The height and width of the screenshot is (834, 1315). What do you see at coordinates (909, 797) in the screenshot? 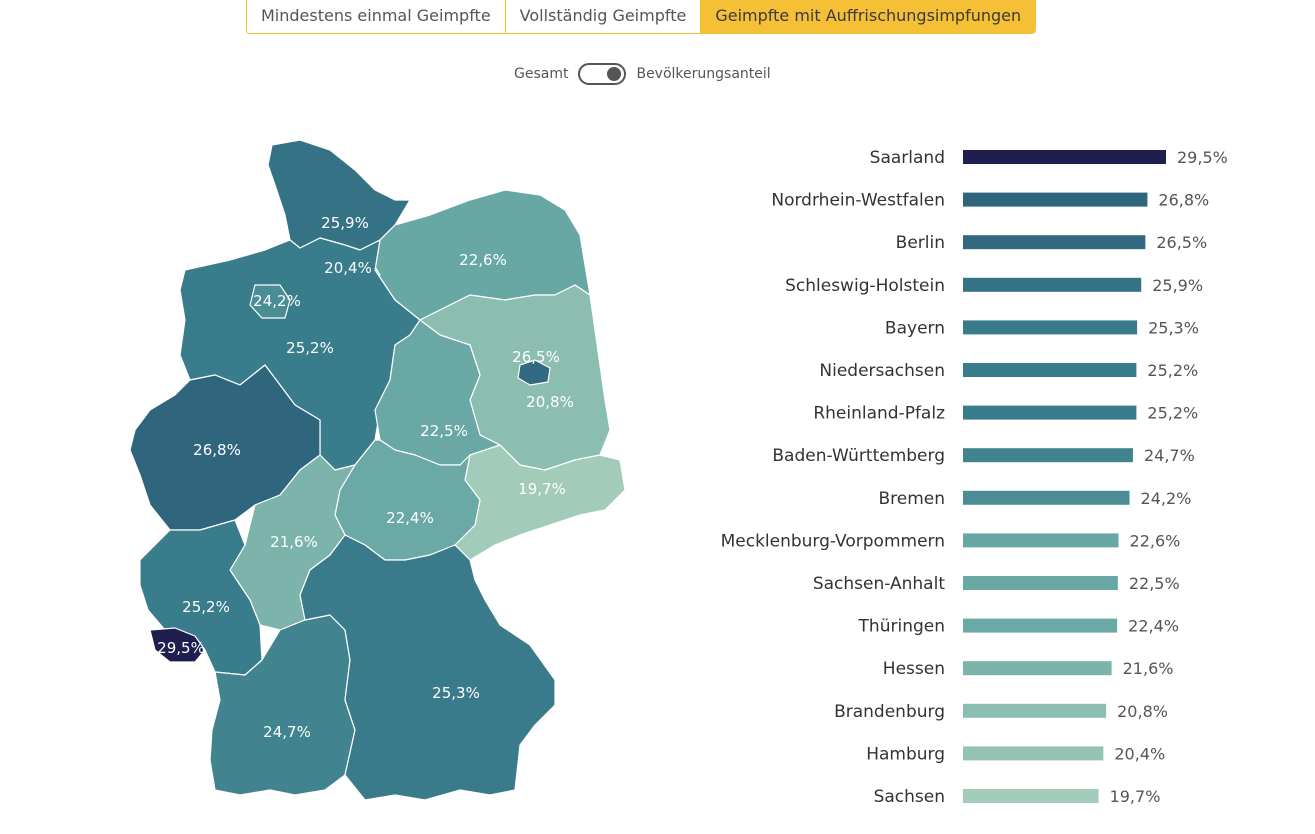
I see `bar-category-label: Sachsen` at bounding box center [909, 797].